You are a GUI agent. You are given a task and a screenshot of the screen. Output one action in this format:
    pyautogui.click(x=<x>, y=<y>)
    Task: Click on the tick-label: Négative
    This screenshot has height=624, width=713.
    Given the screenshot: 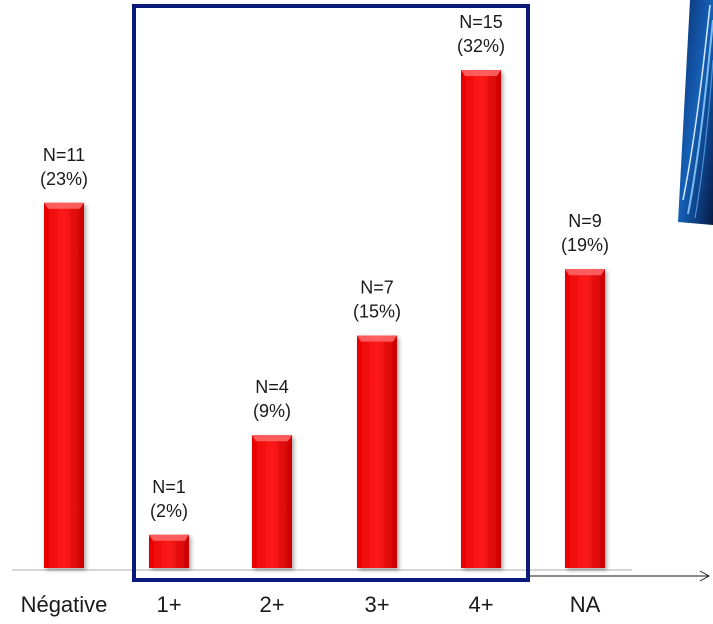 What is the action you would take?
    pyautogui.click(x=64, y=604)
    